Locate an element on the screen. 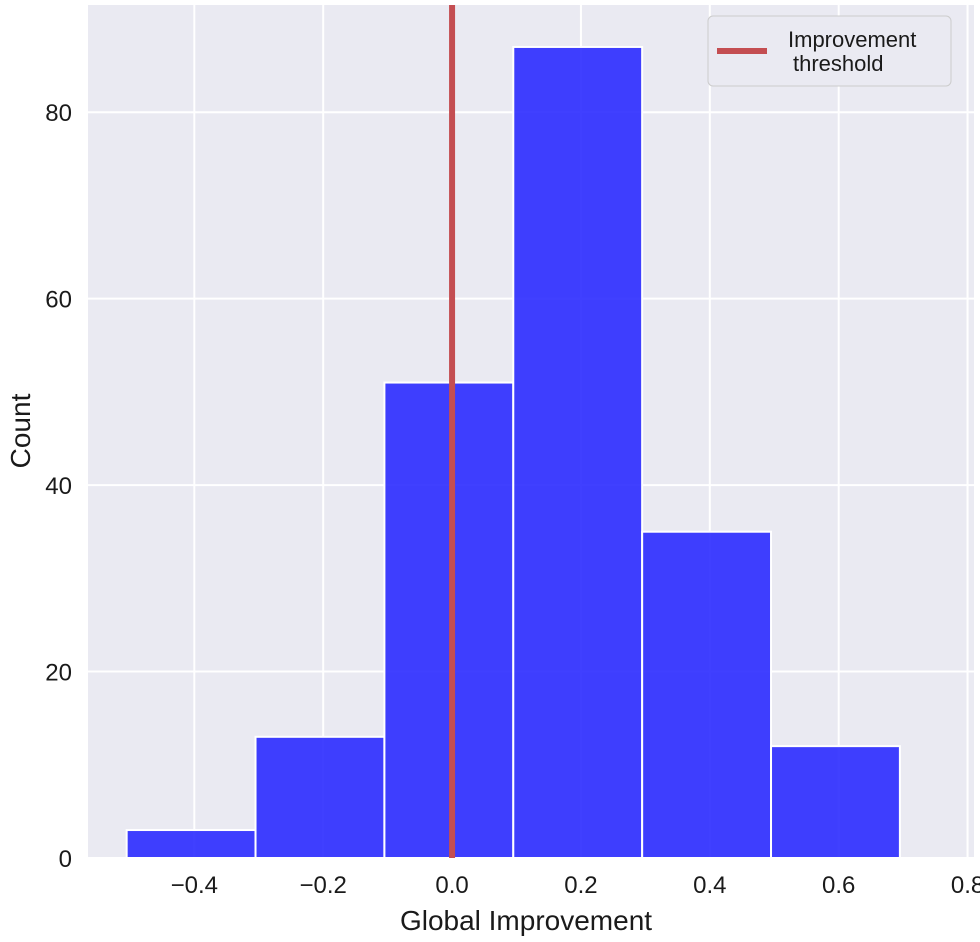  y-tick-labels: 0 20 40 60 80 is located at coordinates (58, 486).